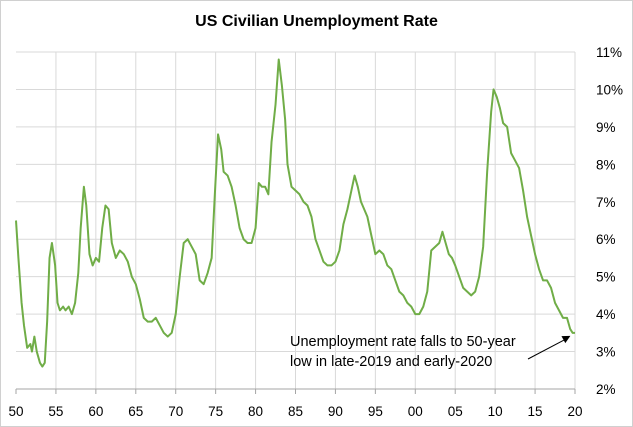 This screenshot has height=427, width=633. I want to click on y-tick-label: 11%, so click(609, 52).